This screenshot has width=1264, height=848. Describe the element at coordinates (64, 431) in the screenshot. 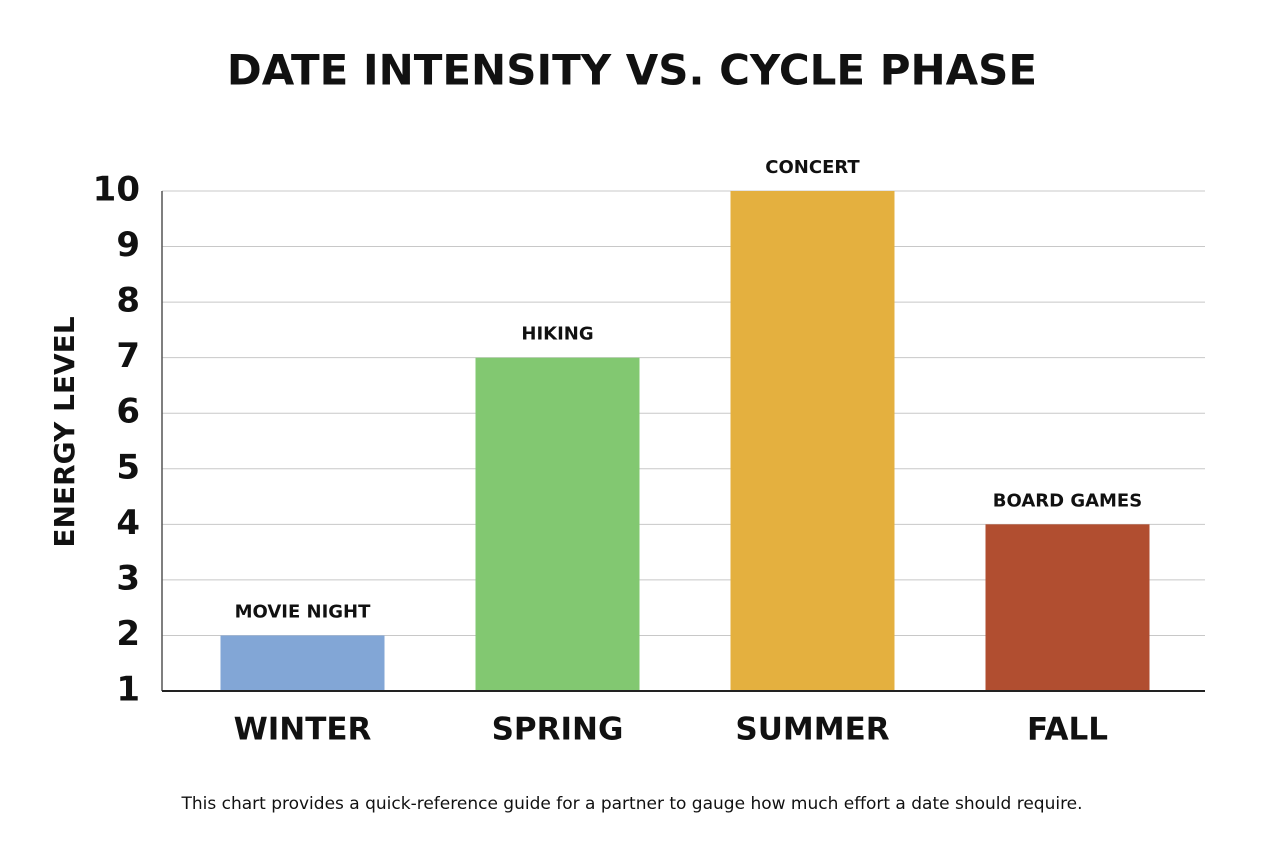

I see `y-axis-label: ENERGY LEVEL` at that location.